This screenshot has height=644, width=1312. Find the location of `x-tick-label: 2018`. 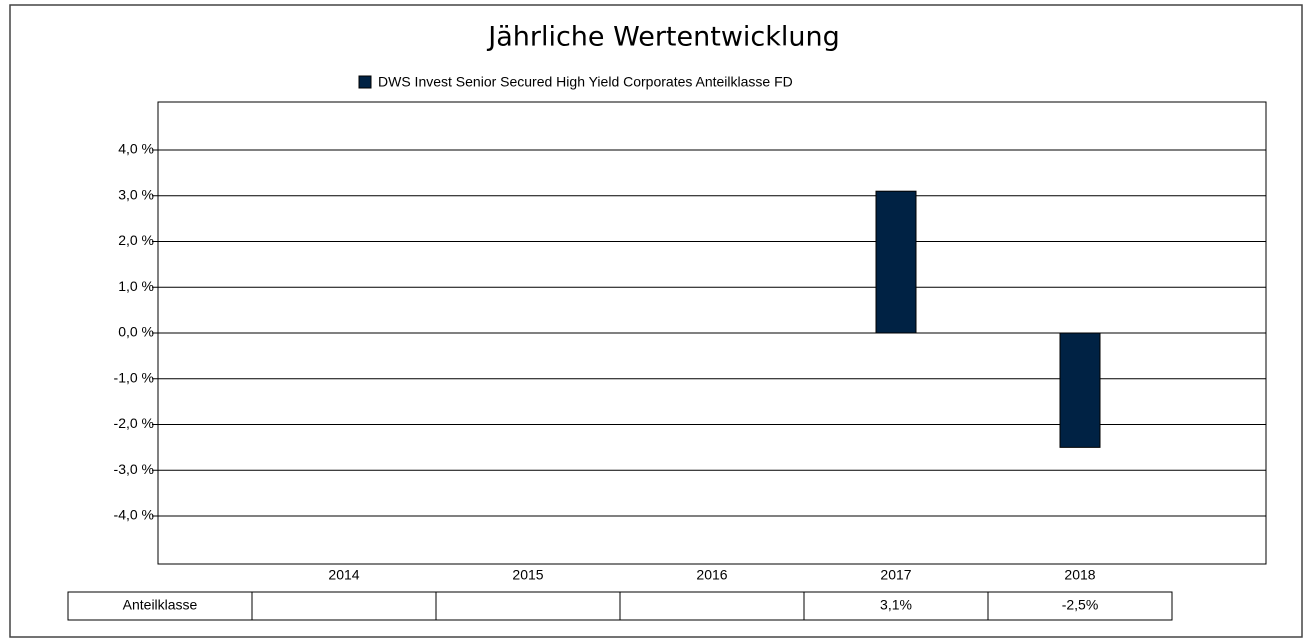

x-tick-label: 2018 is located at coordinates (1079, 575).